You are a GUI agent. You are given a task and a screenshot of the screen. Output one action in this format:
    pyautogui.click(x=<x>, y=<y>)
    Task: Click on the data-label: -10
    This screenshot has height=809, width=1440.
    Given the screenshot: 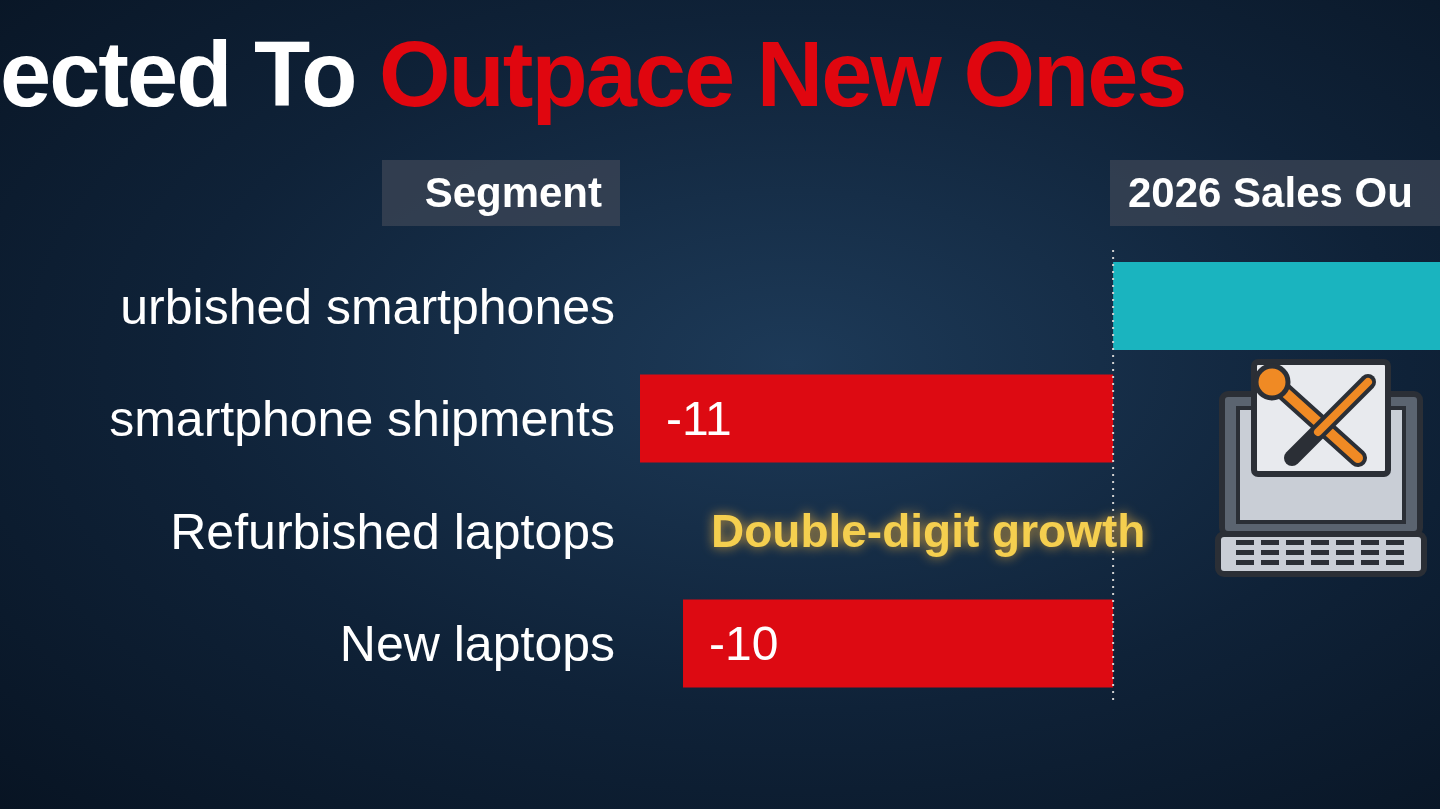 What is the action you would take?
    pyautogui.click(x=744, y=644)
    